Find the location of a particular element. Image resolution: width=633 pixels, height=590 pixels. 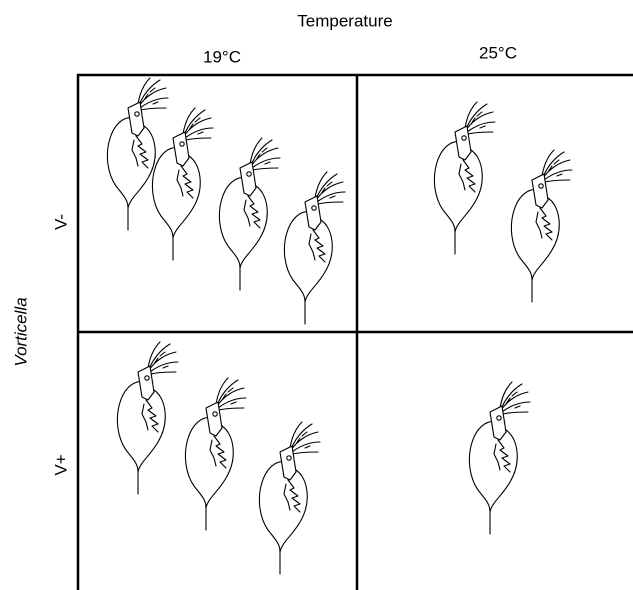

row-label: V- is located at coordinates (60, 222).